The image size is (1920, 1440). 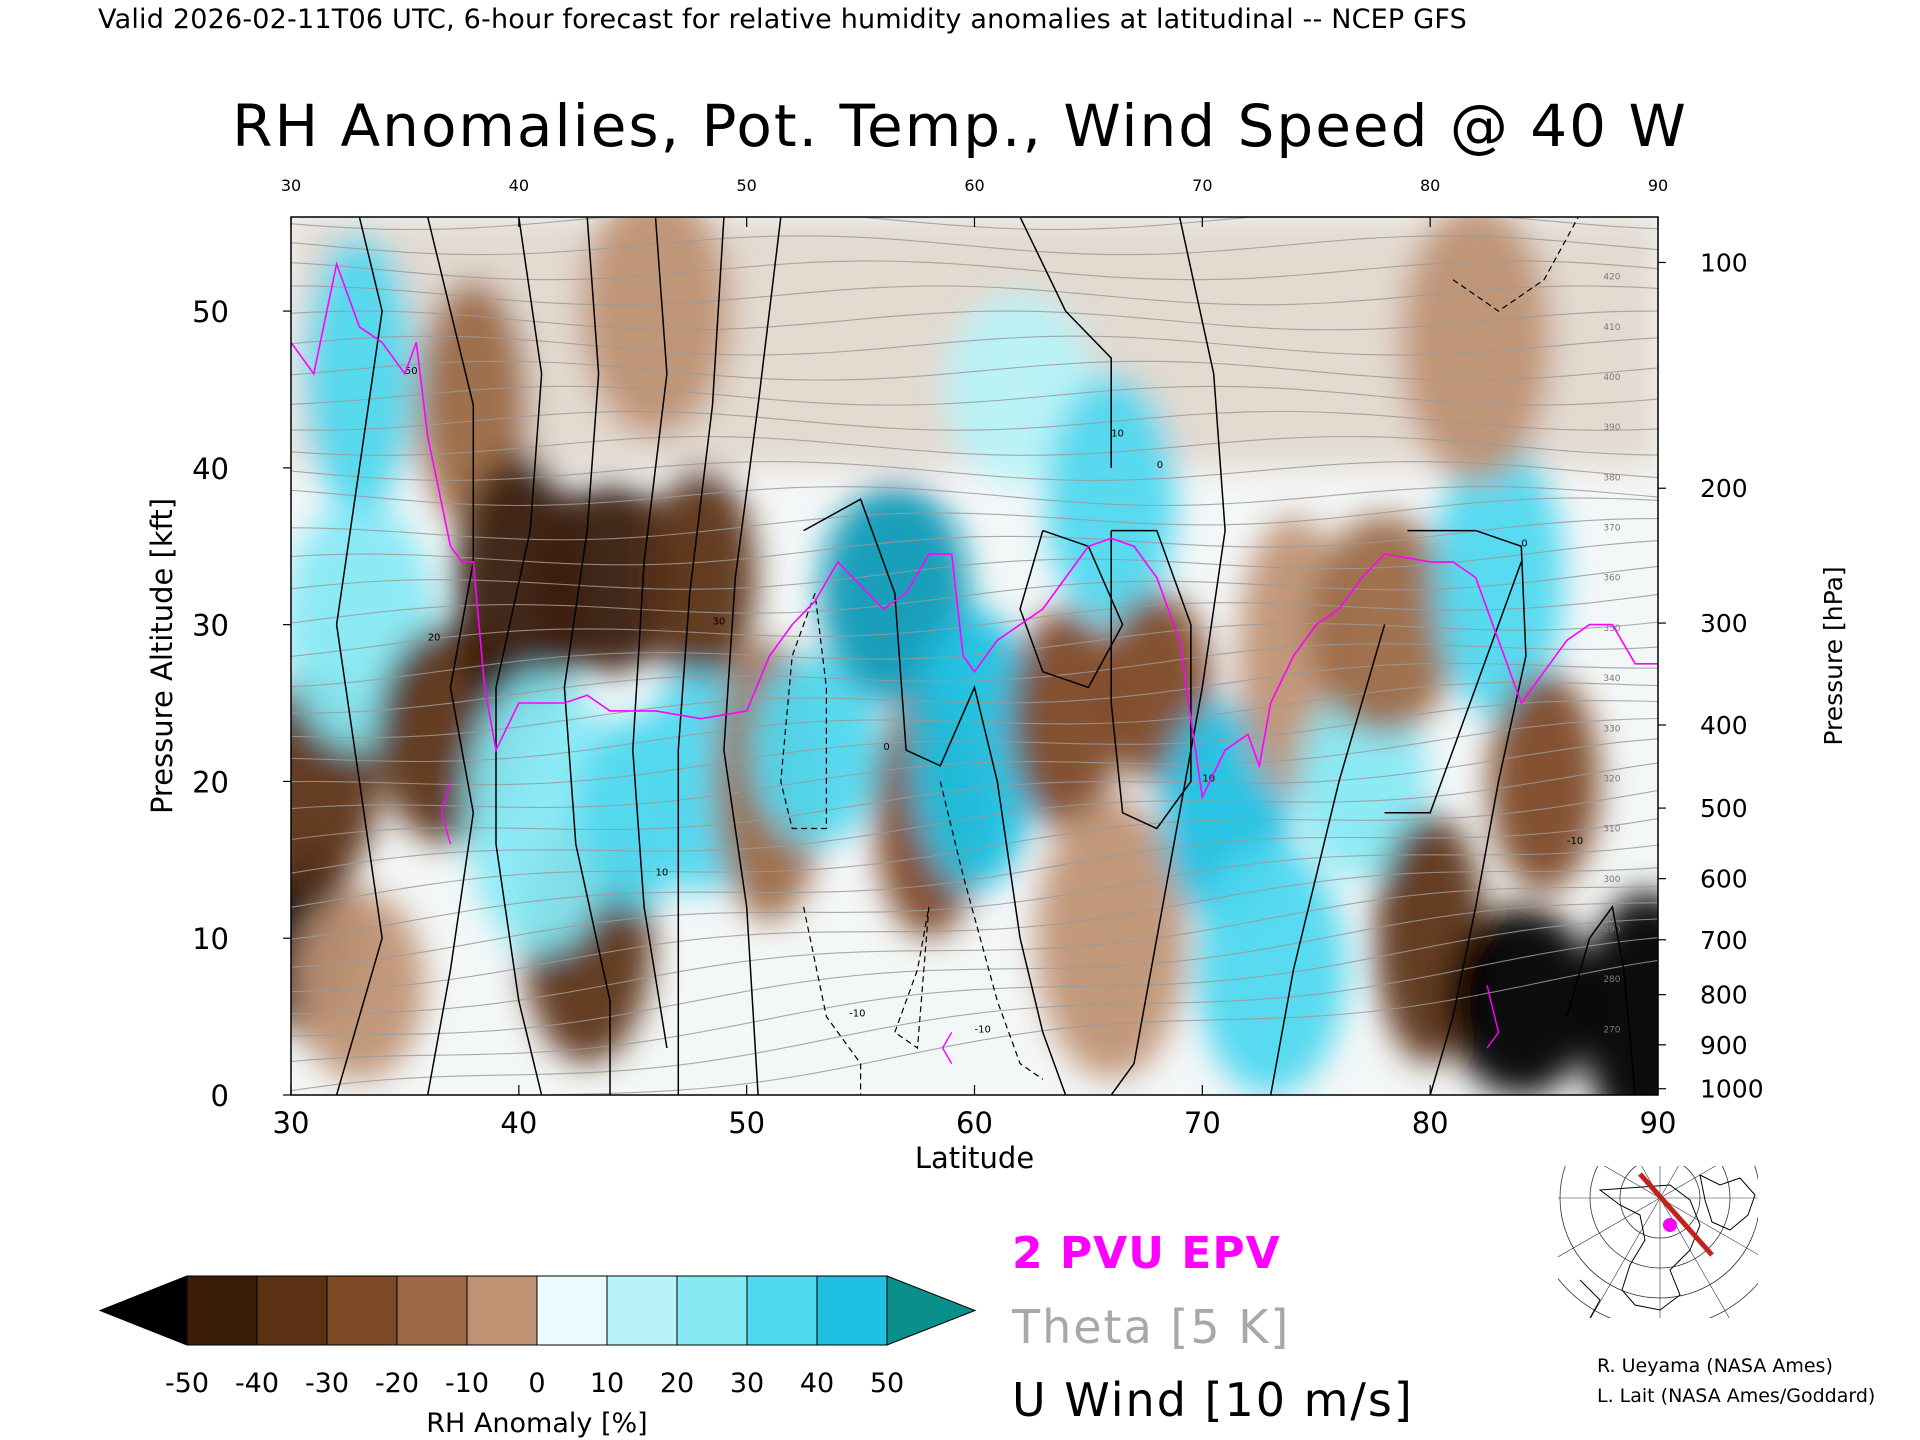 What do you see at coordinates (1430, 1123) in the screenshot?
I see `x-tick-label: 80` at bounding box center [1430, 1123].